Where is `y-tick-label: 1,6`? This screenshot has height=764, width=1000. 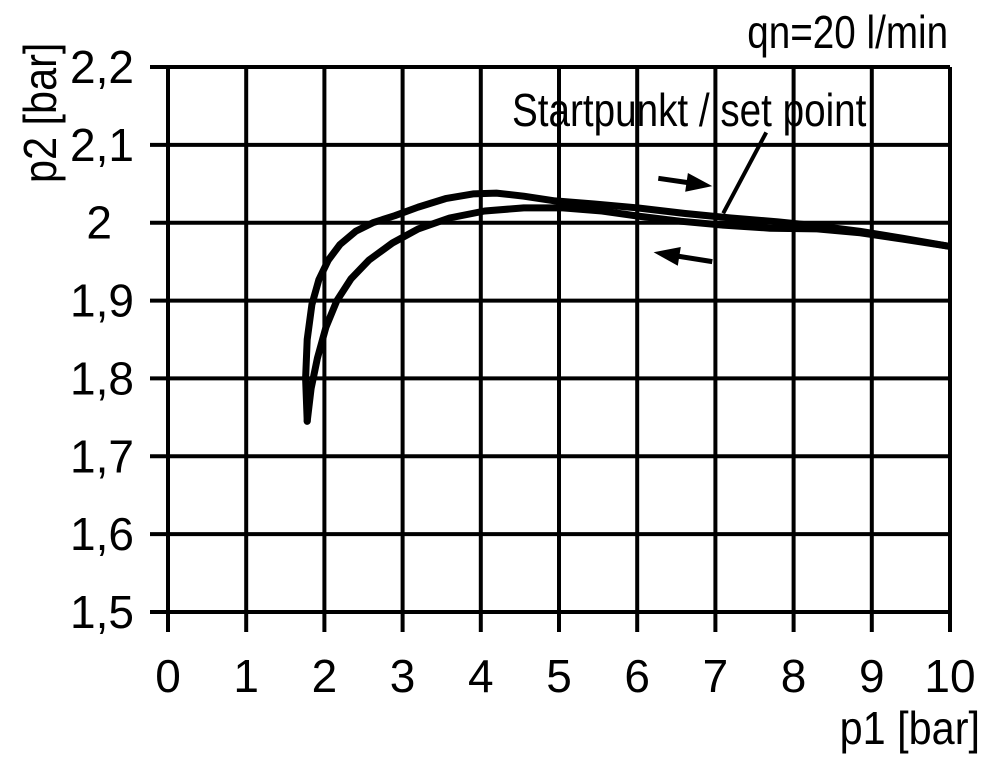 y-tick-label: 1,6 is located at coordinates (102, 534).